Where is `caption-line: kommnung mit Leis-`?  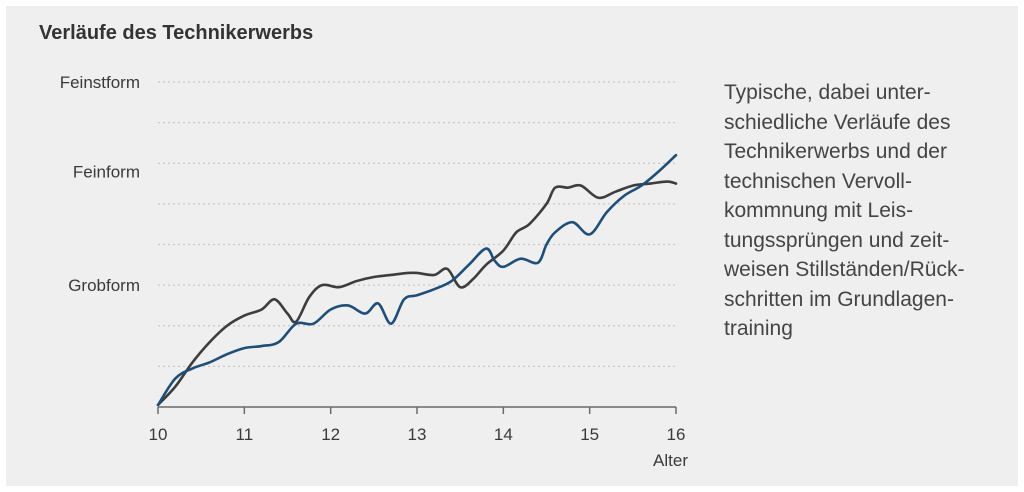 caption-line: kommnung mit Leis- is located at coordinates (819, 210).